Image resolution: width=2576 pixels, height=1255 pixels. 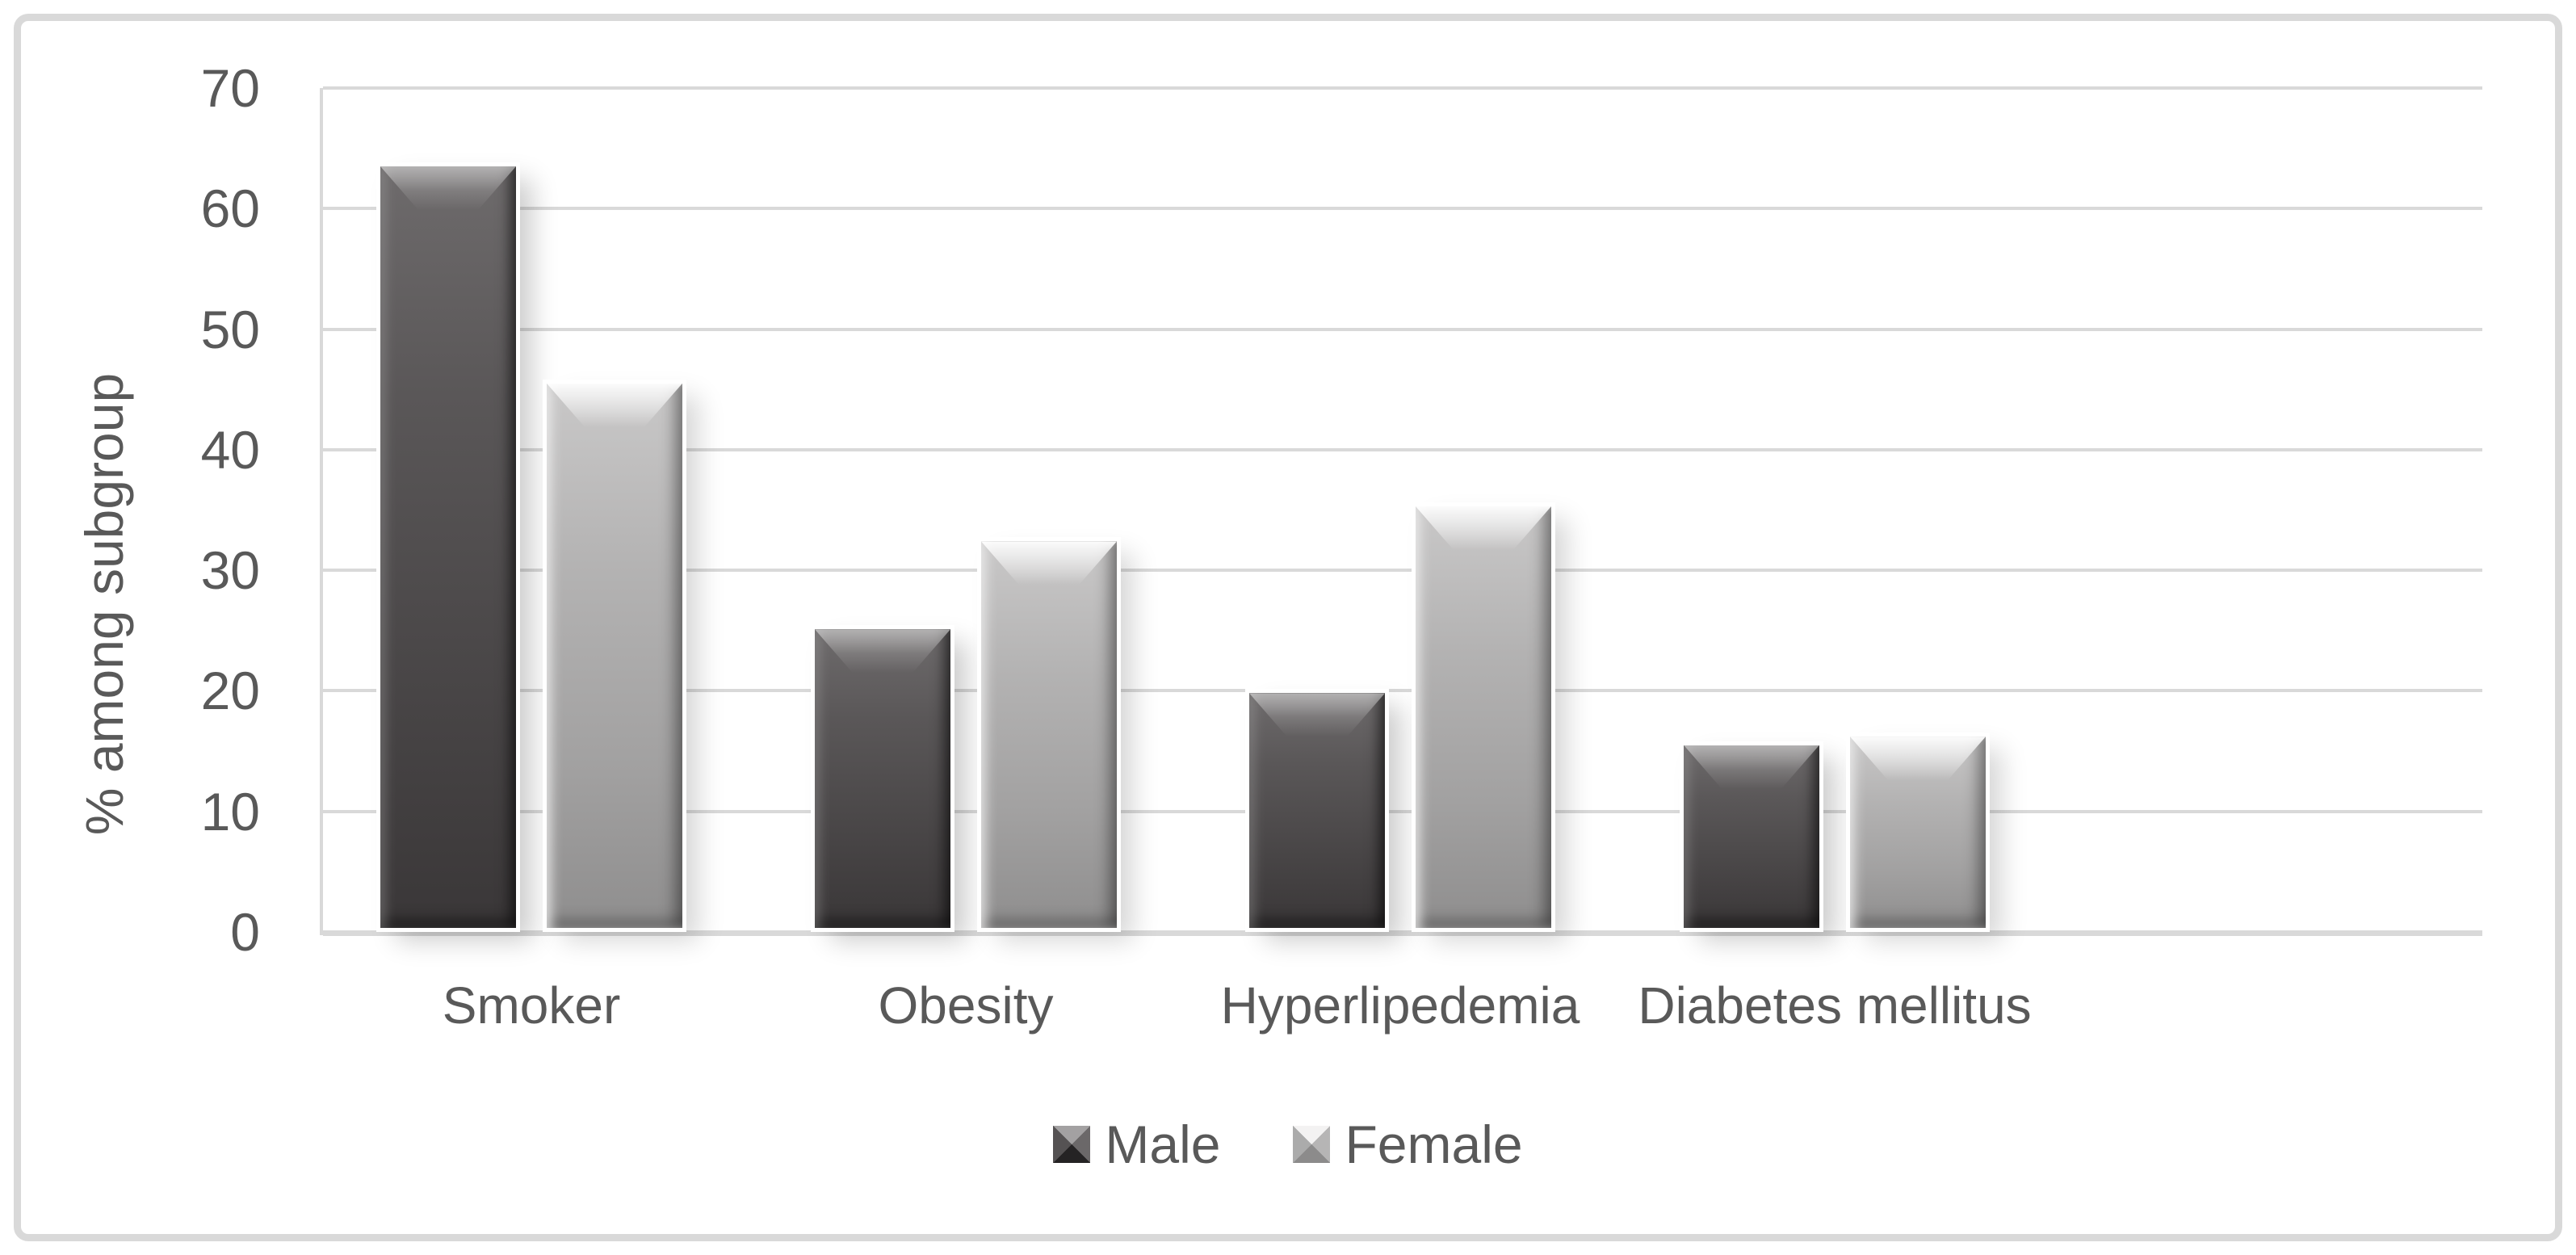 I want to click on legend-label-male: Male, so click(x=1163, y=1144).